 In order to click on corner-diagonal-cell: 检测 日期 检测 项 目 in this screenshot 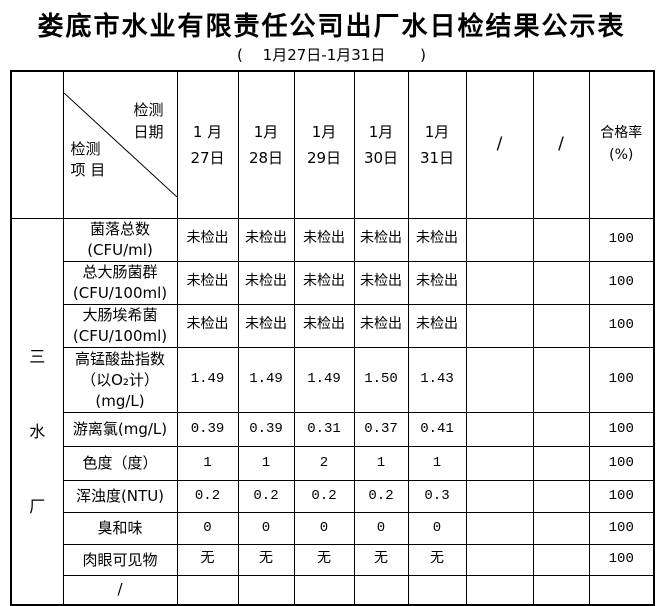, I will do `click(120, 144)`.